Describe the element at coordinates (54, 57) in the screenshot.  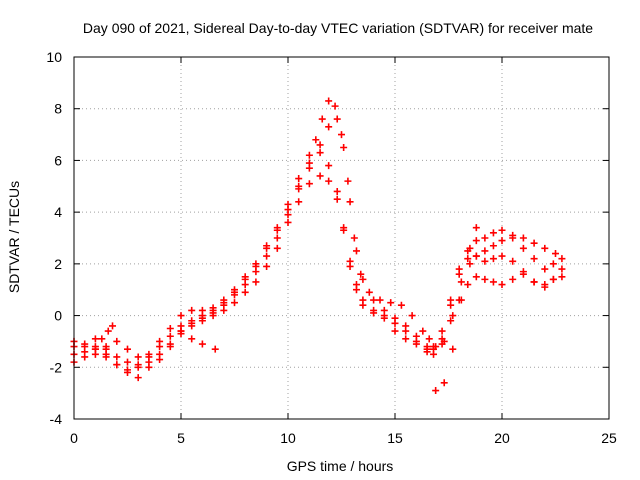
I see `y-tick-label: 10` at that location.